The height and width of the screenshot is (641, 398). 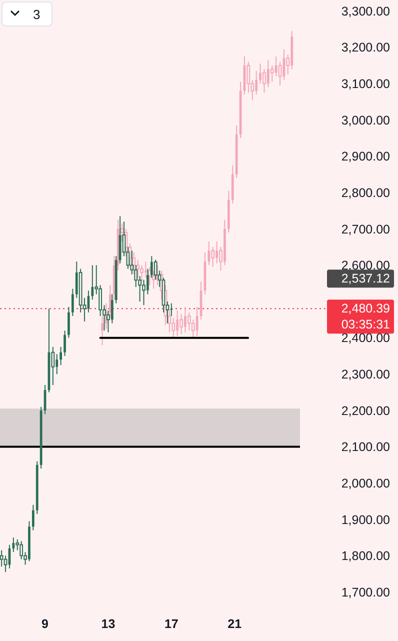 I want to click on x-tick-label: 9, so click(x=45, y=624).